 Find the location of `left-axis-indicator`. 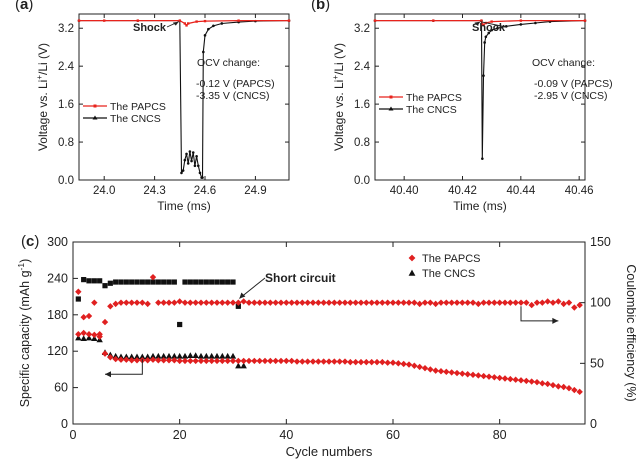

left-axis-indicator is located at coordinates (124, 367).